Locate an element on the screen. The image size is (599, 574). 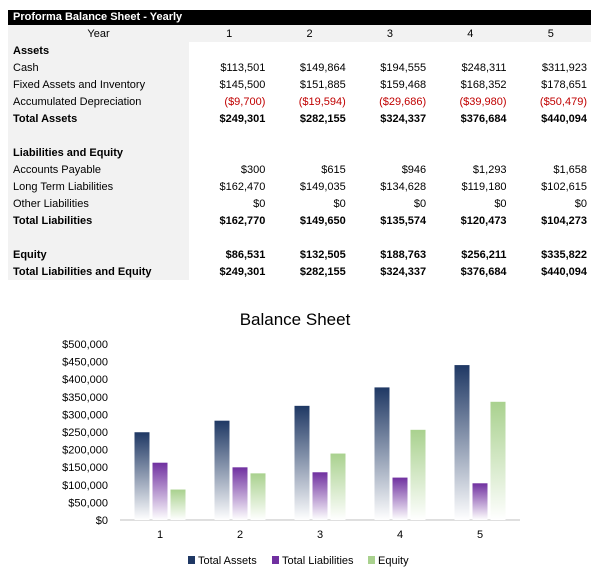
row-label: Cash is located at coordinates (98, 67).